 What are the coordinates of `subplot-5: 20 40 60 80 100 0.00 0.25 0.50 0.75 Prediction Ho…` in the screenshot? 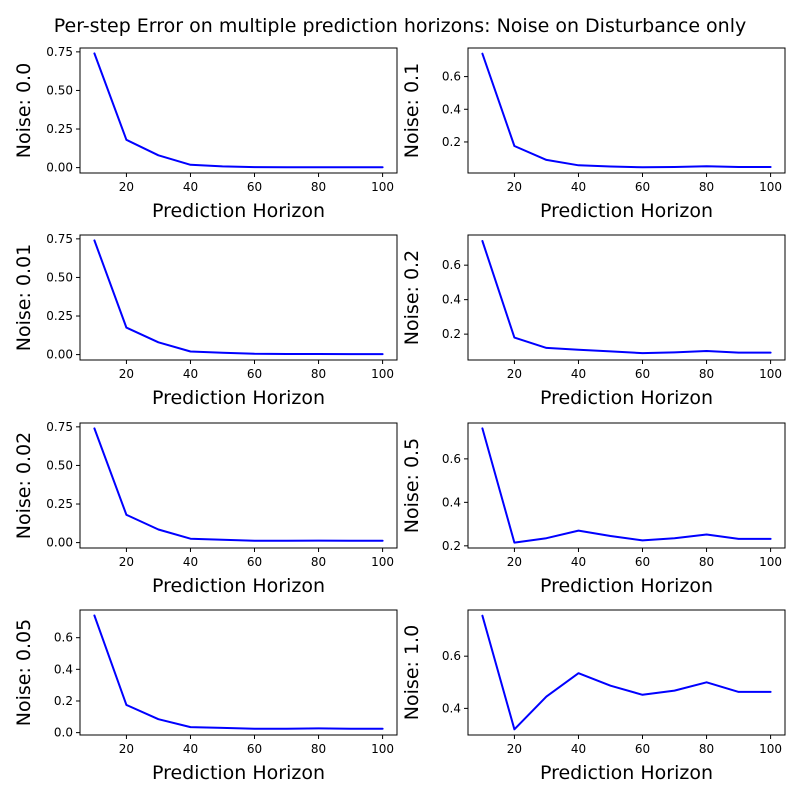 It's located at (205, 508).